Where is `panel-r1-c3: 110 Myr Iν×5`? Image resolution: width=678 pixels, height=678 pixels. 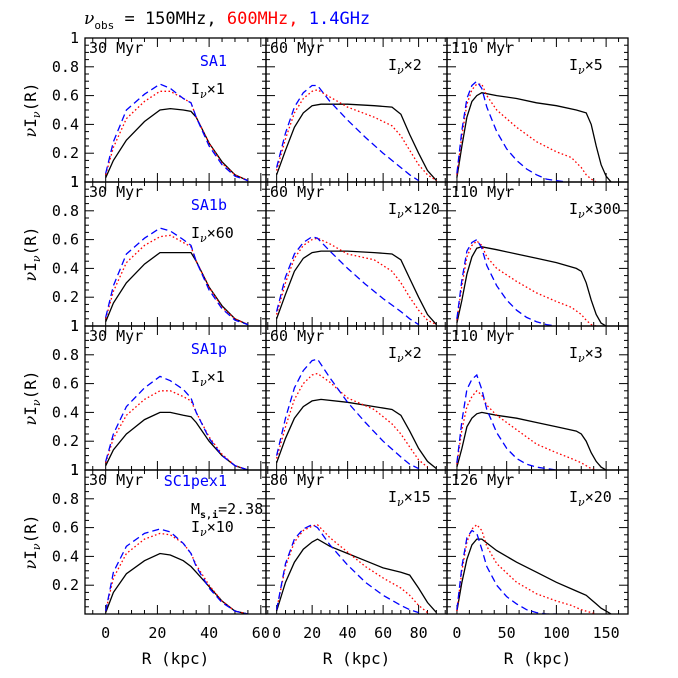 panel-r1-c3: 110 Myr Iν×5 is located at coordinates (537, 110).